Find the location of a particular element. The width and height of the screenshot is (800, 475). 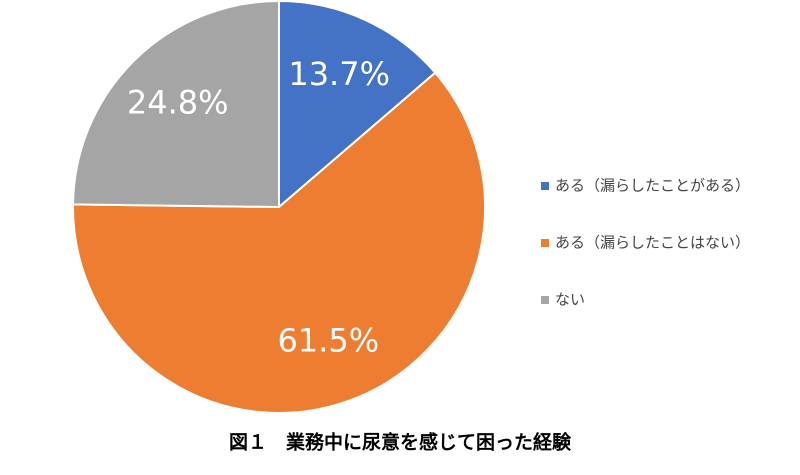

value-label: 24.8% is located at coordinates (178, 102).